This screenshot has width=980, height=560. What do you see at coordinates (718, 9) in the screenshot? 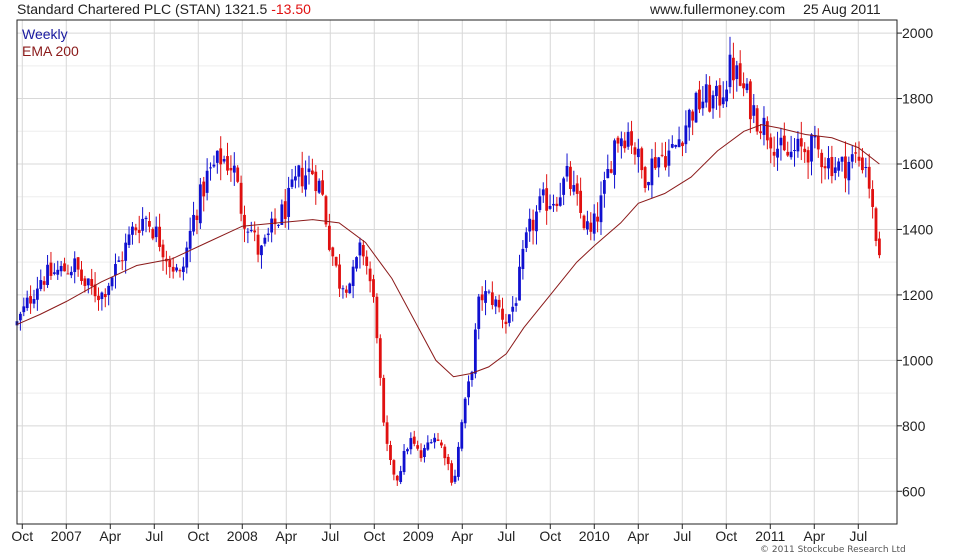
I see `site-url: www.fullermoney.com` at bounding box center [718, 9].